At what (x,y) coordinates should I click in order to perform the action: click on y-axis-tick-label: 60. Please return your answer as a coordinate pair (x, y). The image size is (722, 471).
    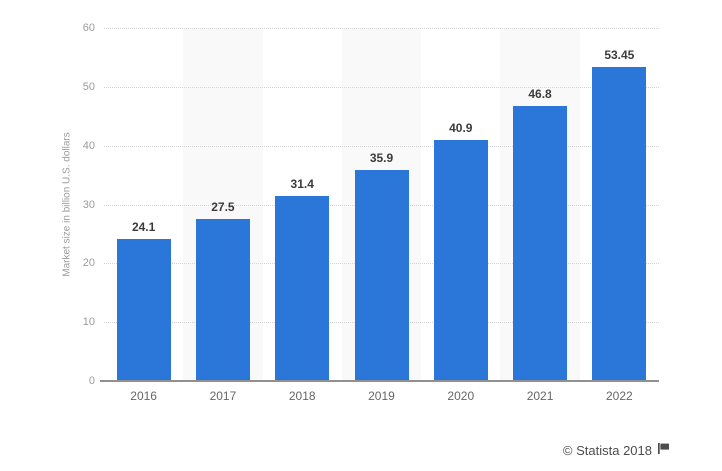
    Looking at the image, I should click on (88, 28).